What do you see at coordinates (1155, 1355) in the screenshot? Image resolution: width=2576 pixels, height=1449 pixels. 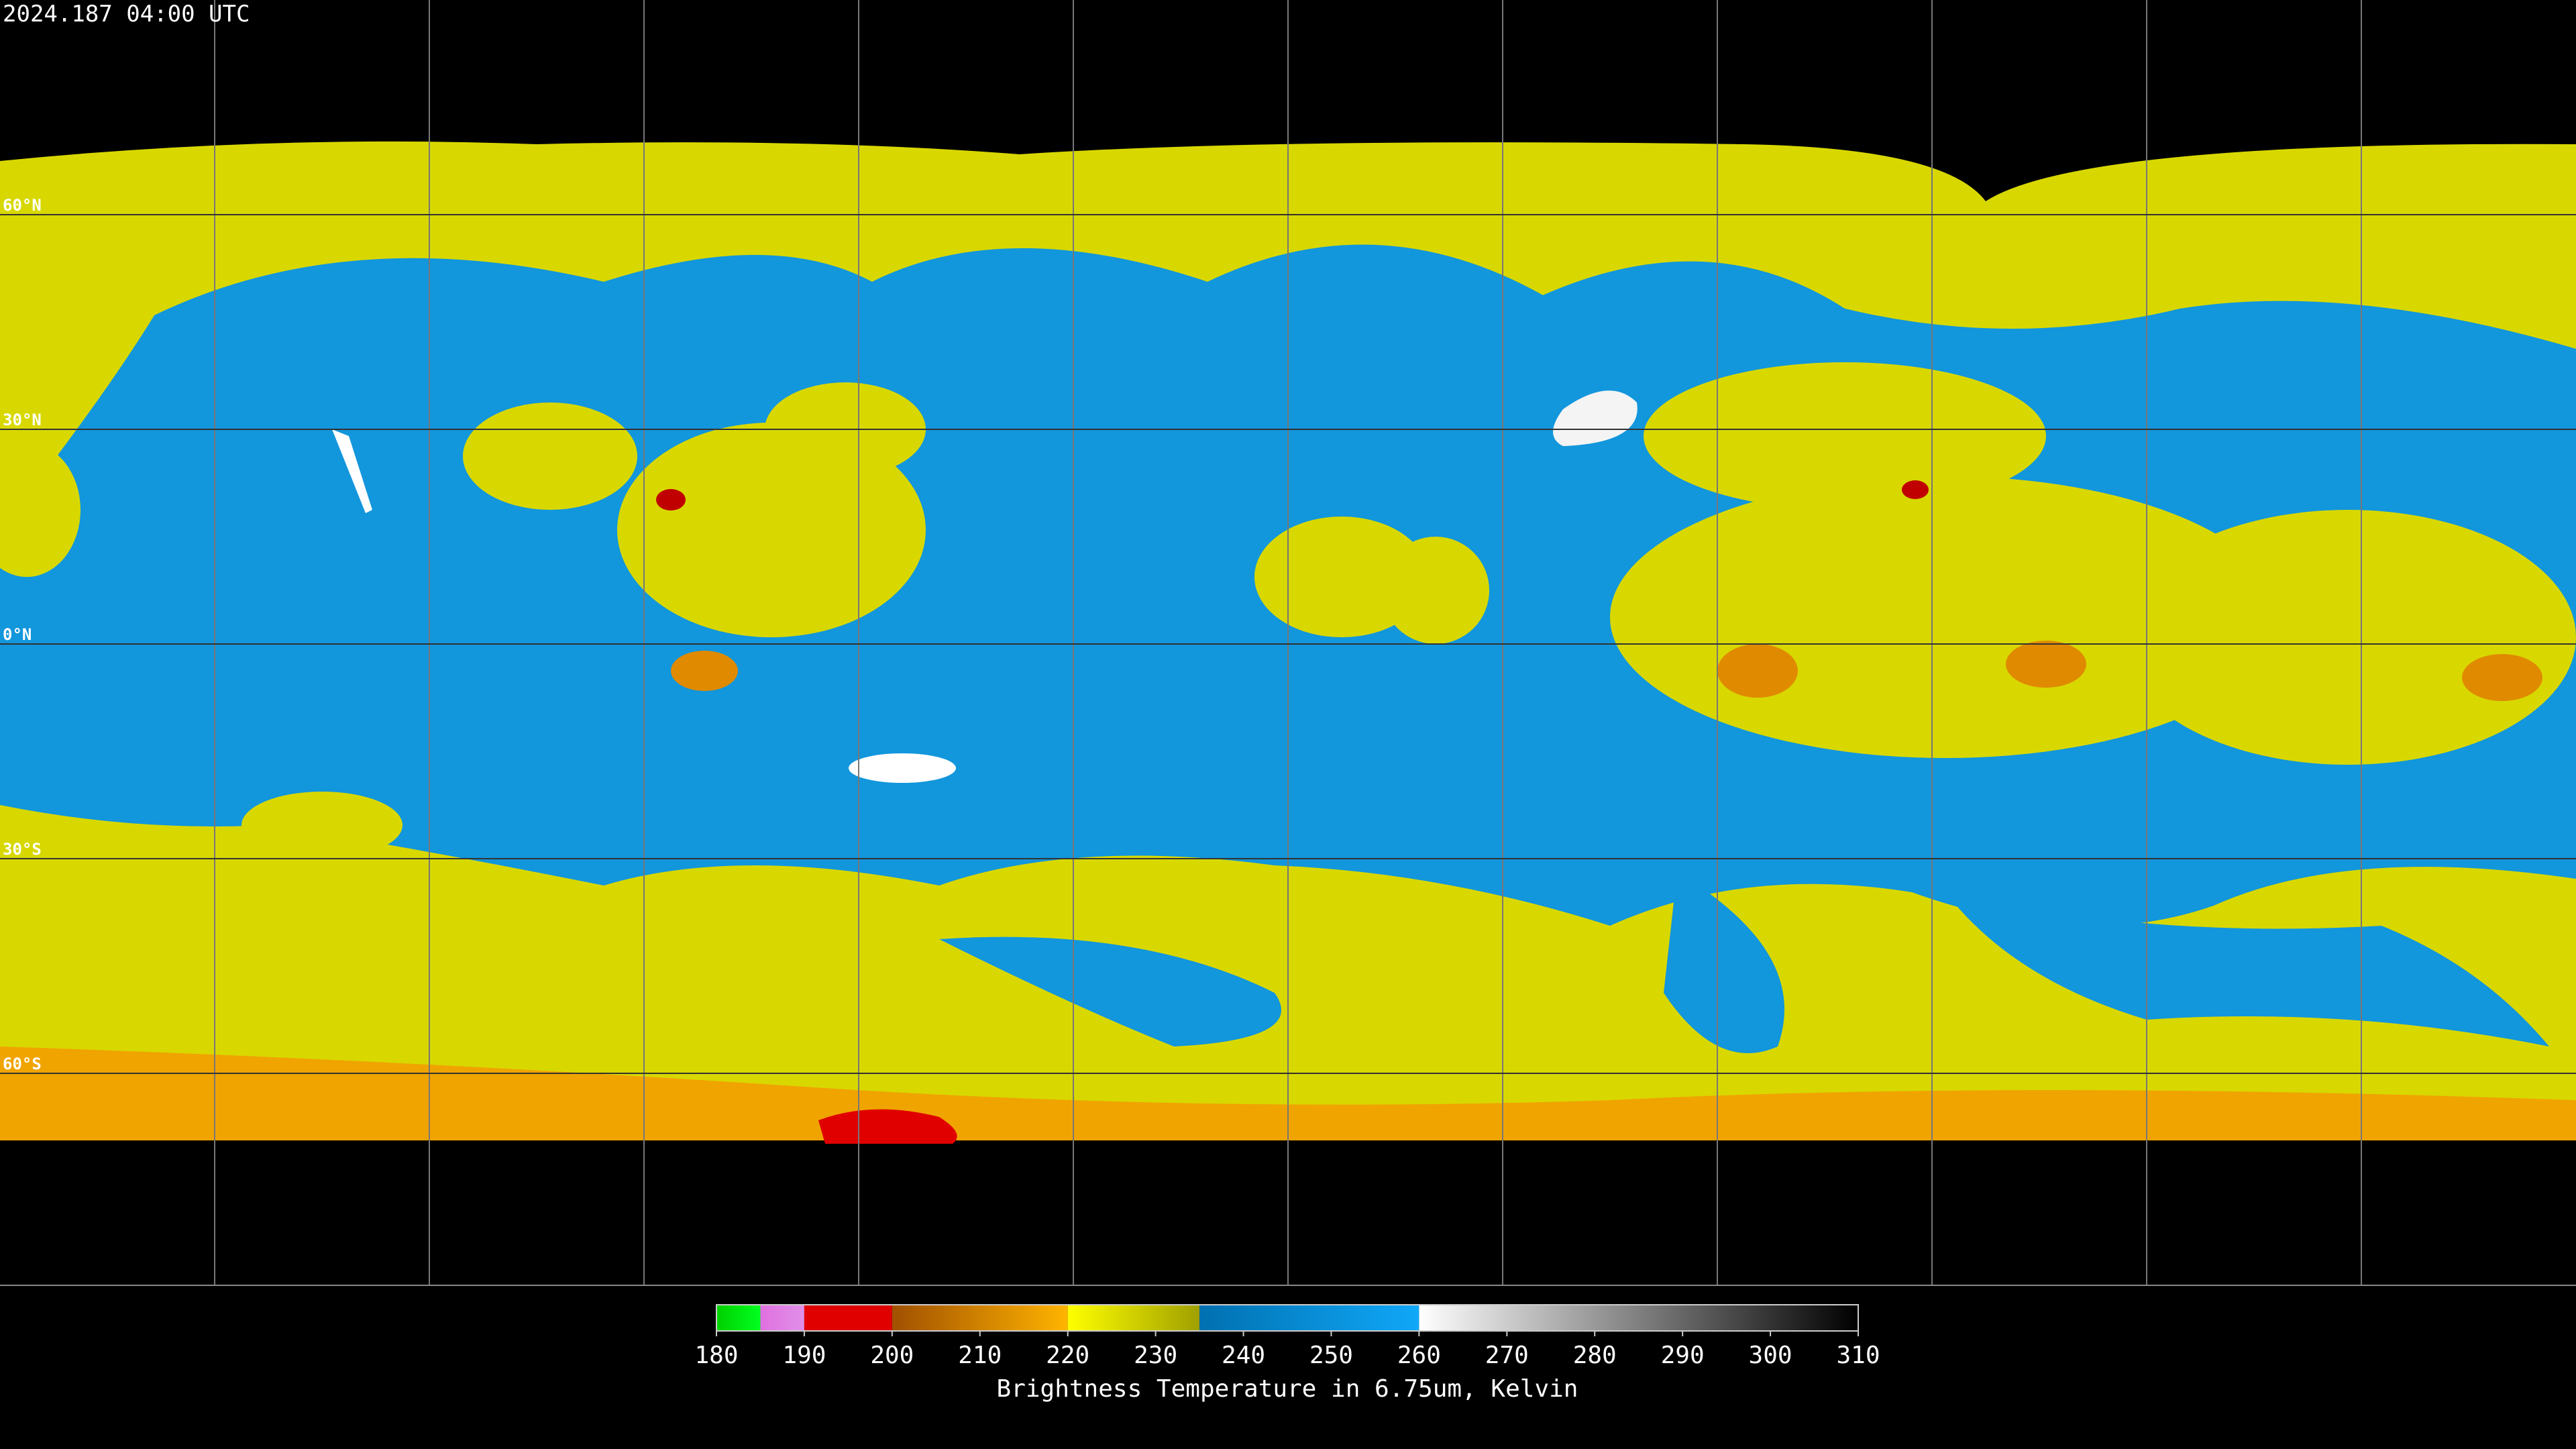 I see `colorbar-tick-label: 230` at bounding box center [1155, 1355].